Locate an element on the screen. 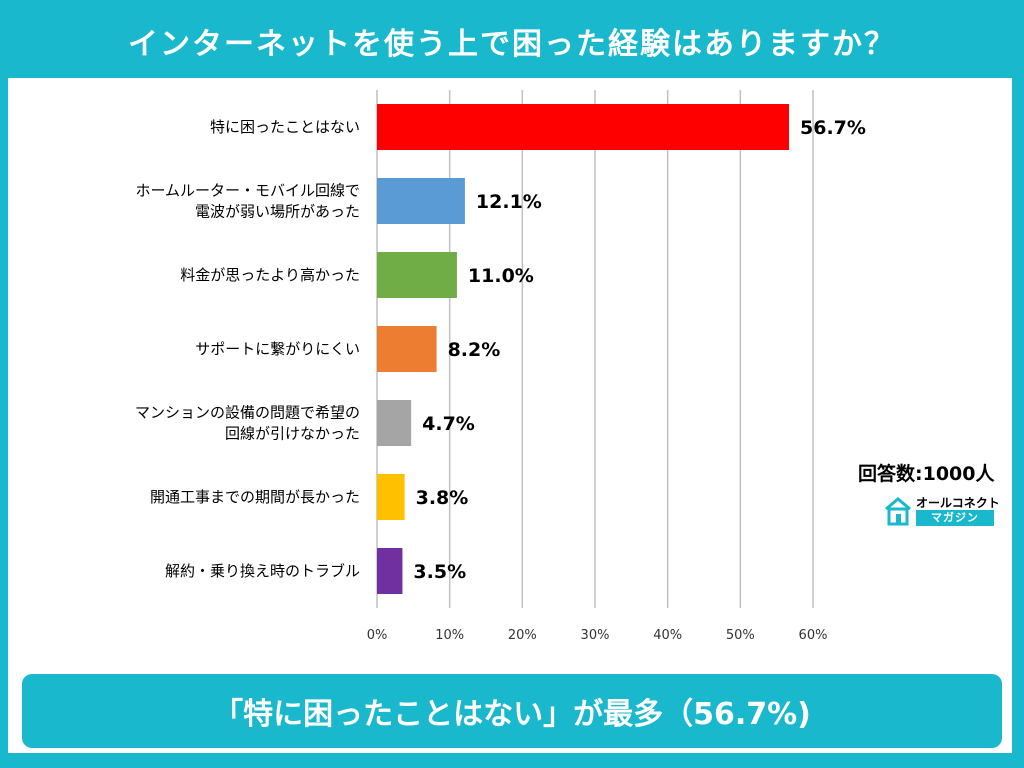  category-label: 開通工事までの期間が長かった is located at coordinates (255, 497).